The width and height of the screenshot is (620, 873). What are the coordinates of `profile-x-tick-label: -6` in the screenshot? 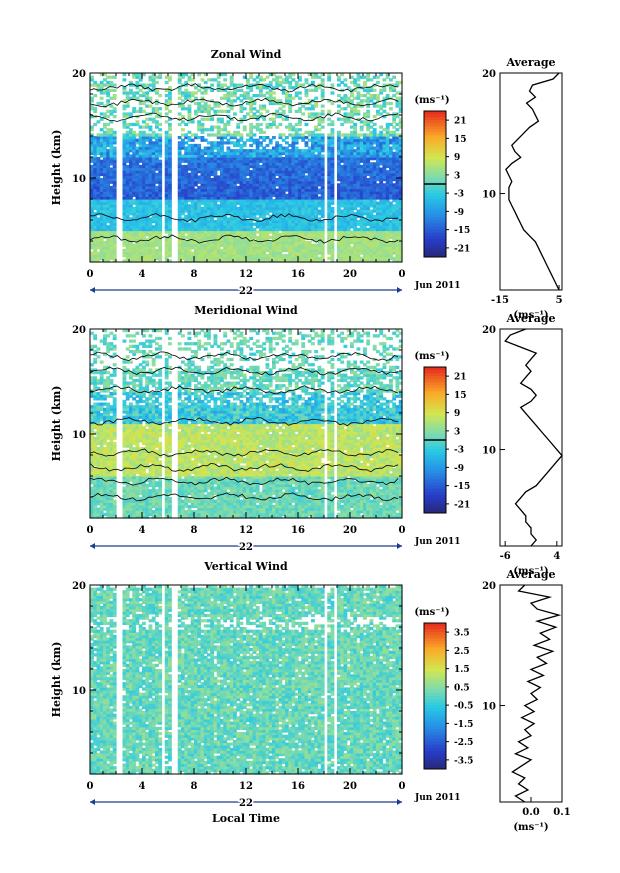 It's located at (505, 556).